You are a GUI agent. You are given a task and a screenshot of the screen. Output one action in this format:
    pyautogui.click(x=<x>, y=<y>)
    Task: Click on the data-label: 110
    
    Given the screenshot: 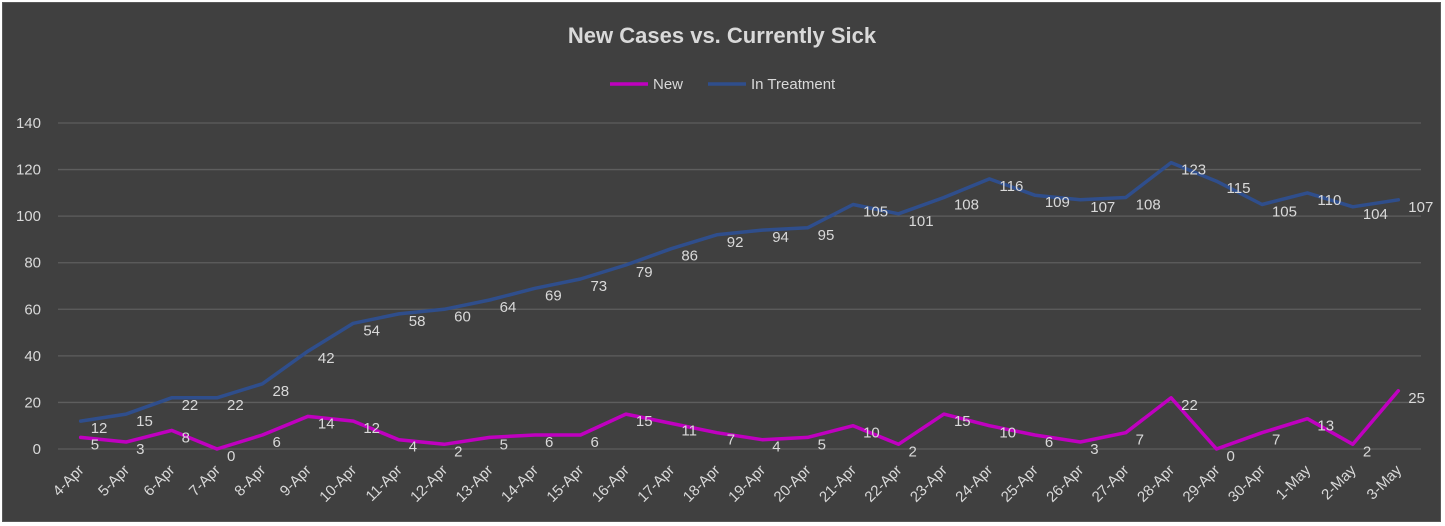 What is the action you would take?
    pyautogui.click(x=1329, y=200)
    